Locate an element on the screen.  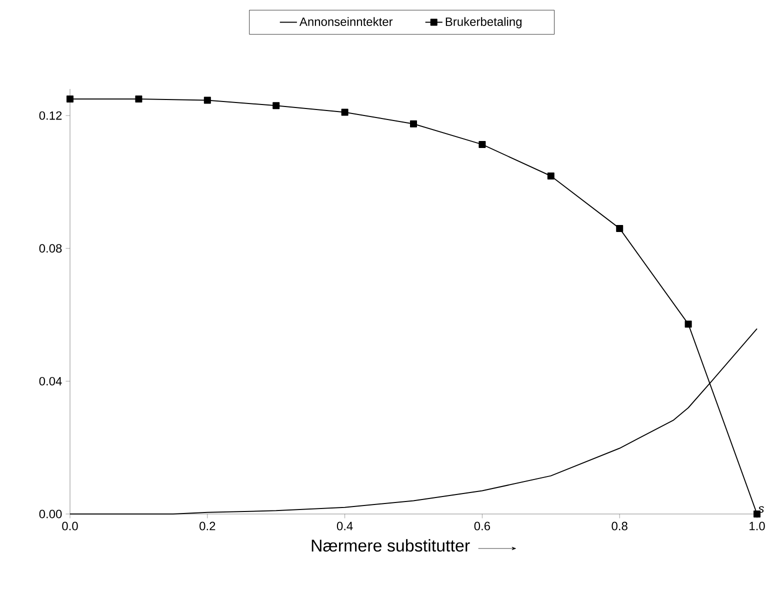
x-tick-label: 0.8 is located at coordinates (620, 526).